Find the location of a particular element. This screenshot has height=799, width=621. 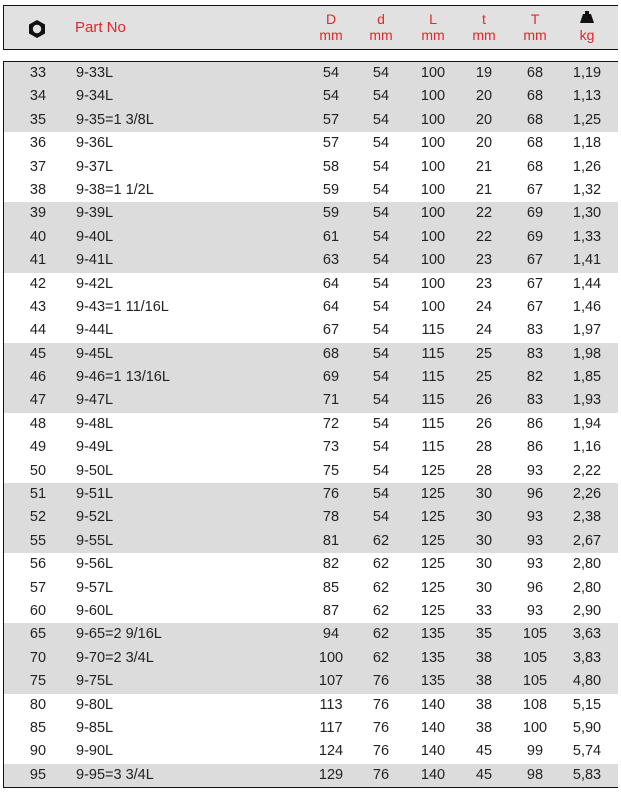

table-row: 90 9-90L 124 76 140 45 99 5,74 is located at coordinates (311, 751).